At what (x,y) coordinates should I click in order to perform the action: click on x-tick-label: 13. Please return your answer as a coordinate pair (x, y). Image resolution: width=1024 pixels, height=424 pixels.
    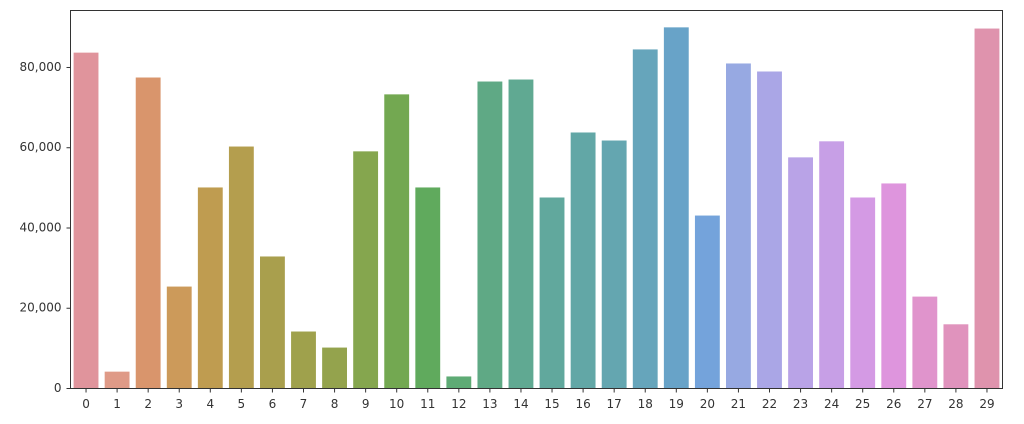
    Looking at the image, I should click on (489, 404).